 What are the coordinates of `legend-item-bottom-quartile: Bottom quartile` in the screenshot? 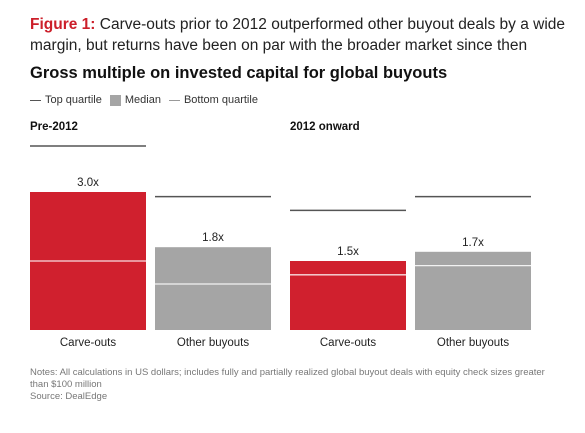 It's located at (213, 100).